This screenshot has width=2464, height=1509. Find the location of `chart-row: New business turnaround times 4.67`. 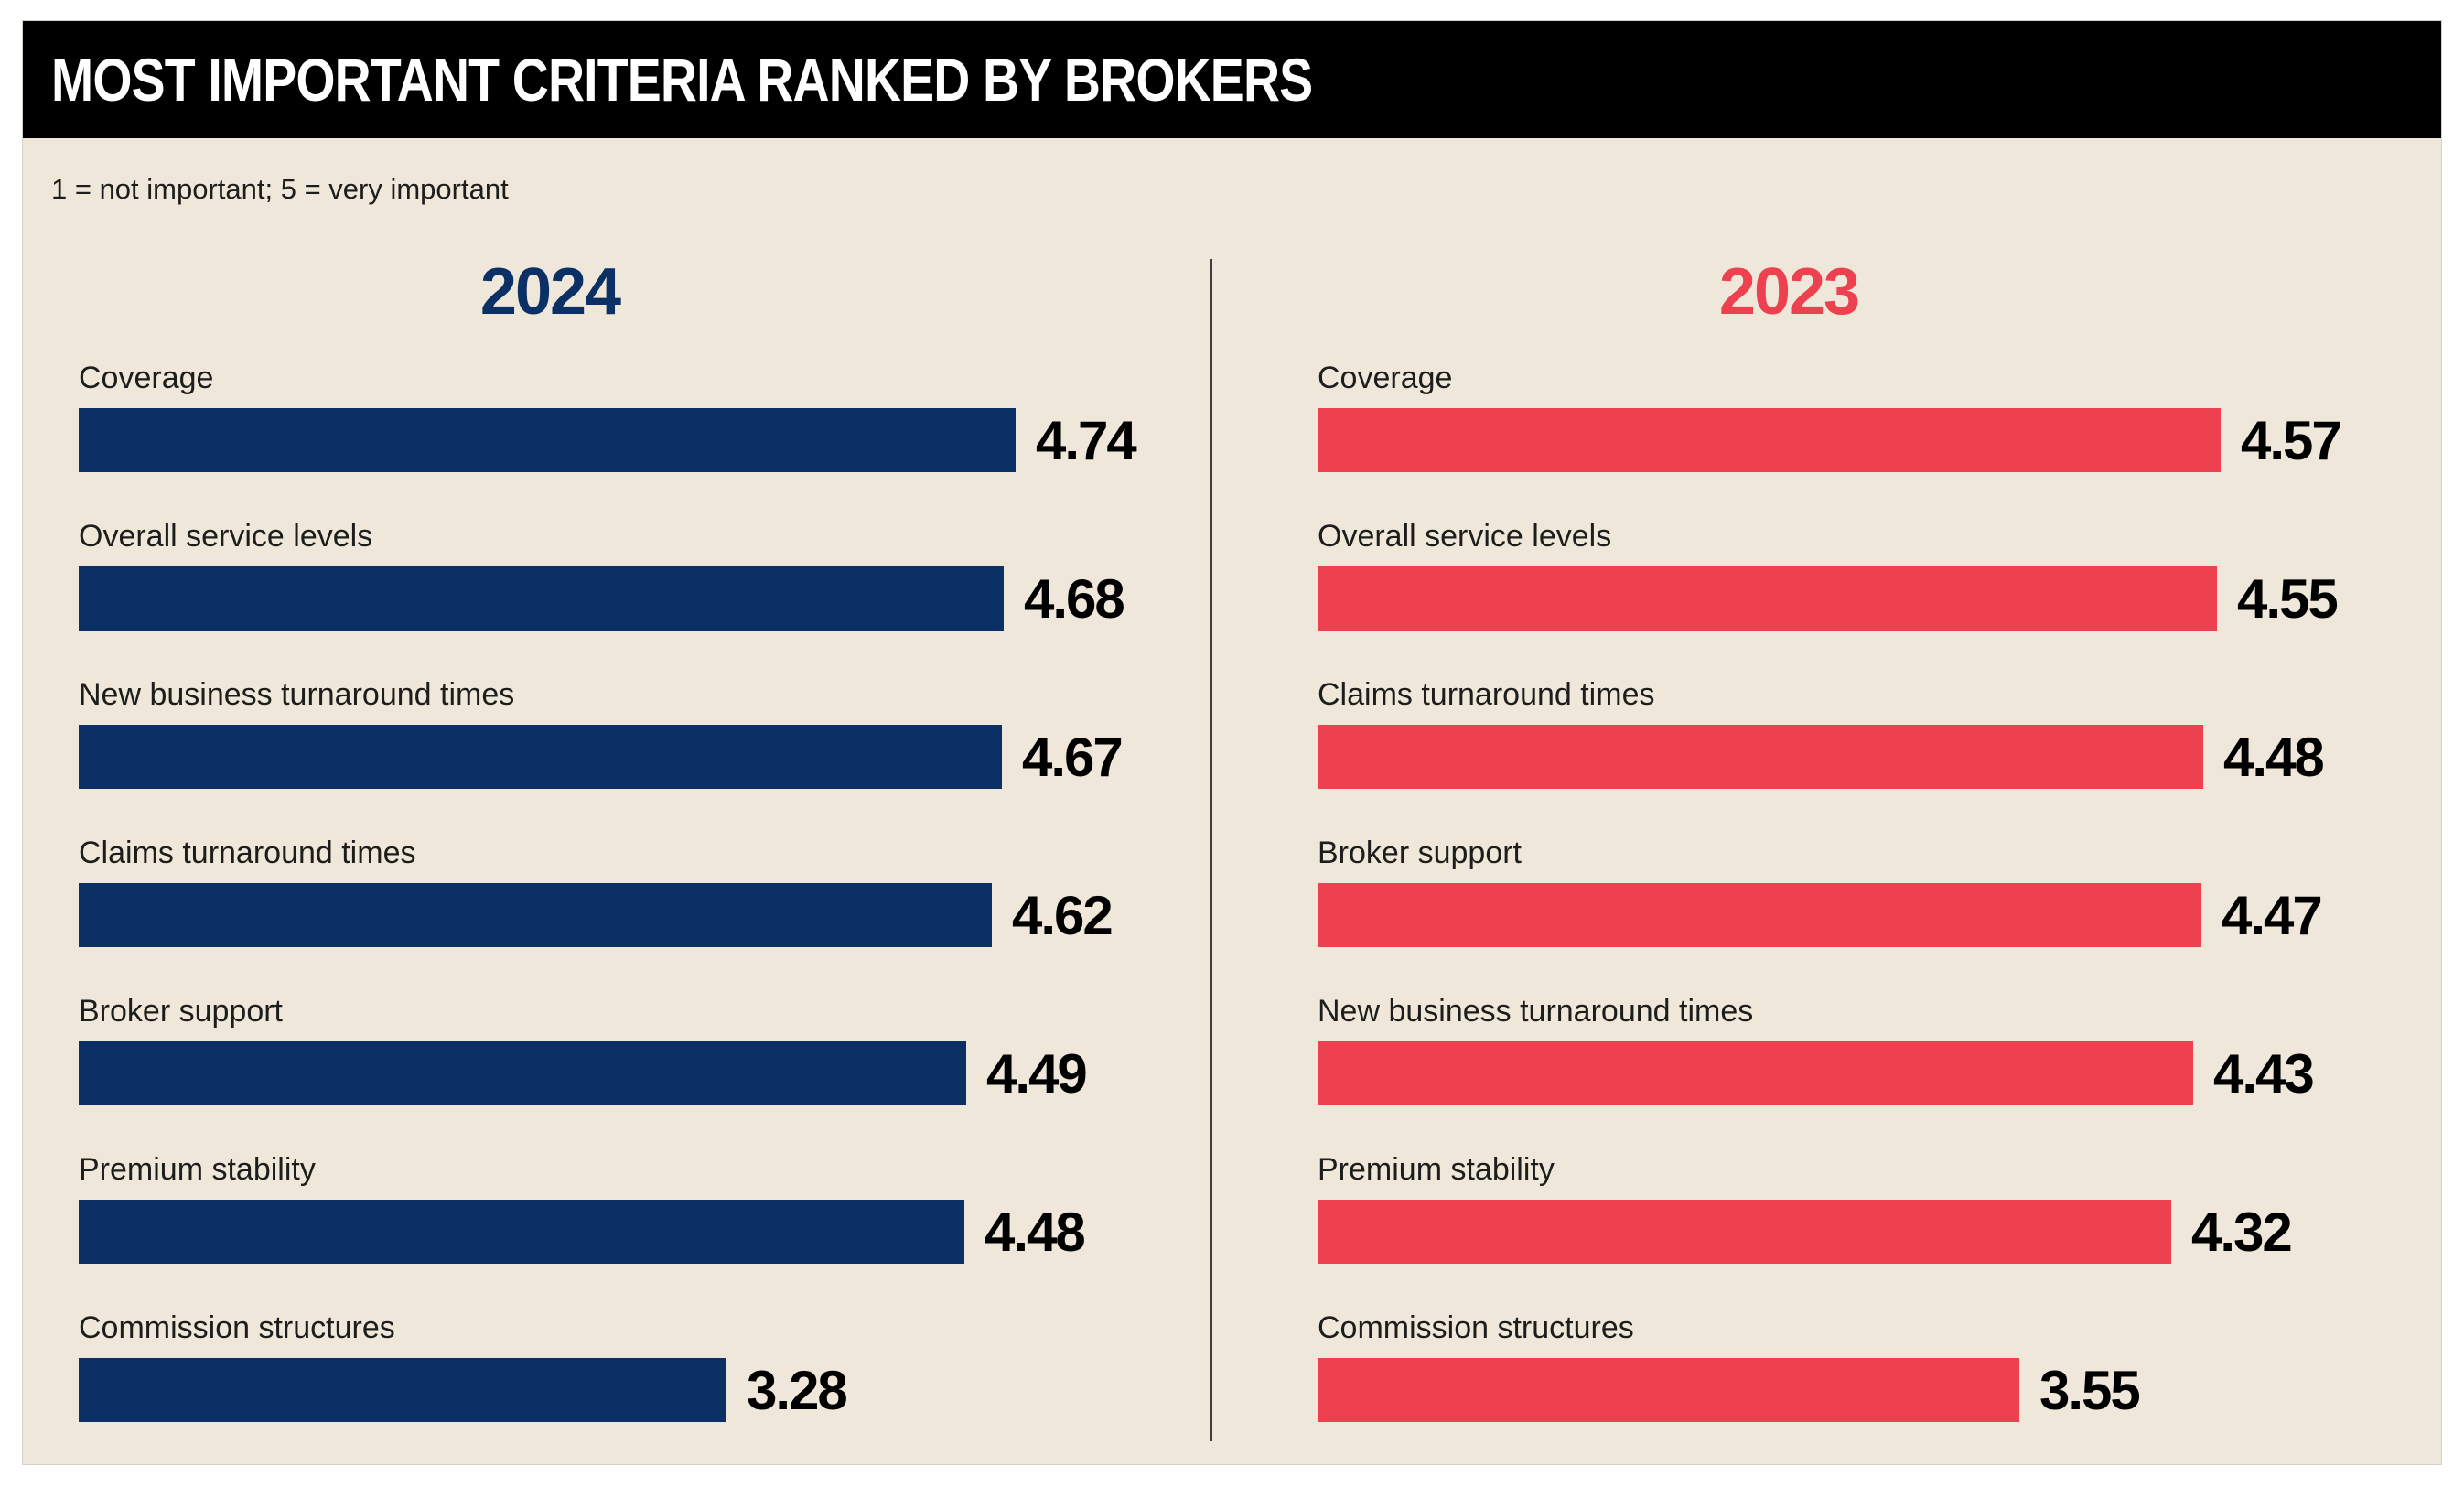

chart-row: New business turnaround times 4.67 is located at coordinates (641, 732).